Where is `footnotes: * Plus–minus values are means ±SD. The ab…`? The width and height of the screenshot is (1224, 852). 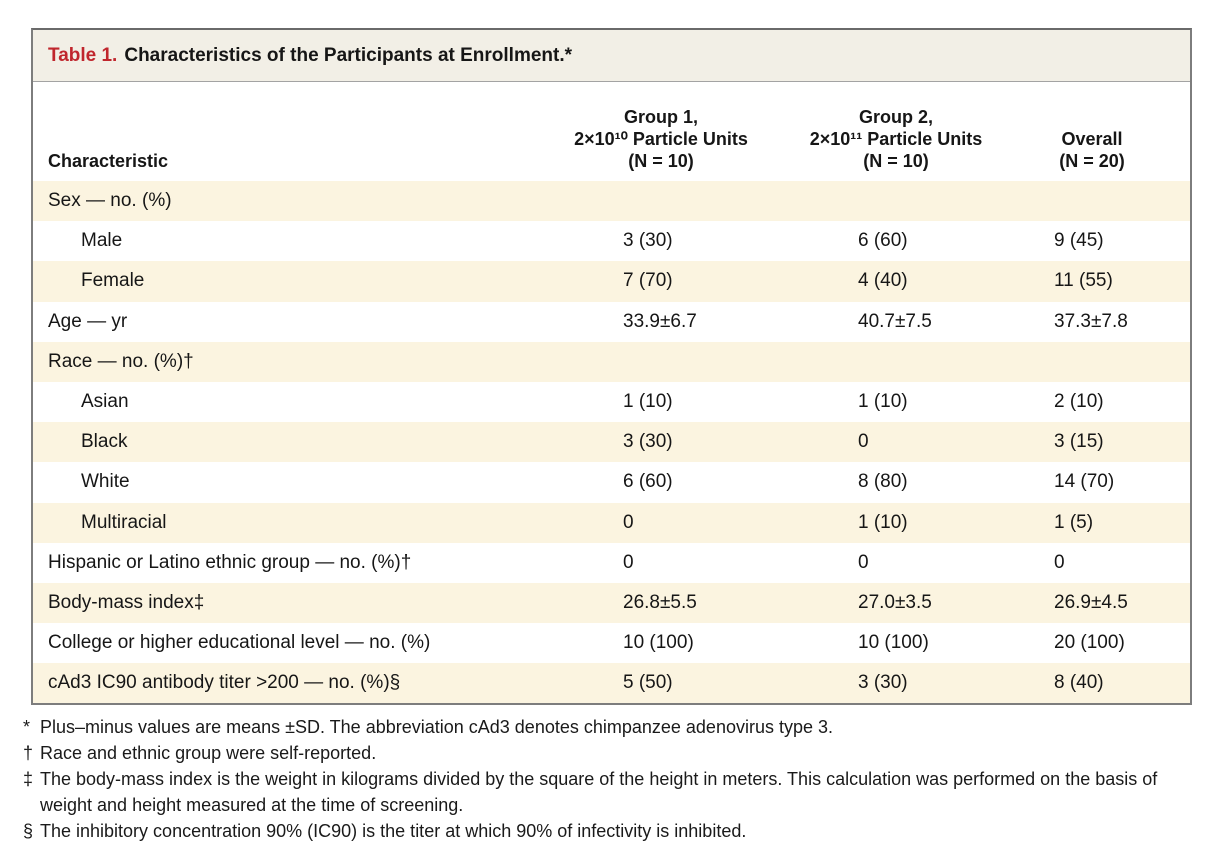 footnotes: * Plus–minus values are means ±SD. The ab… is located at coordinates (611, 779).